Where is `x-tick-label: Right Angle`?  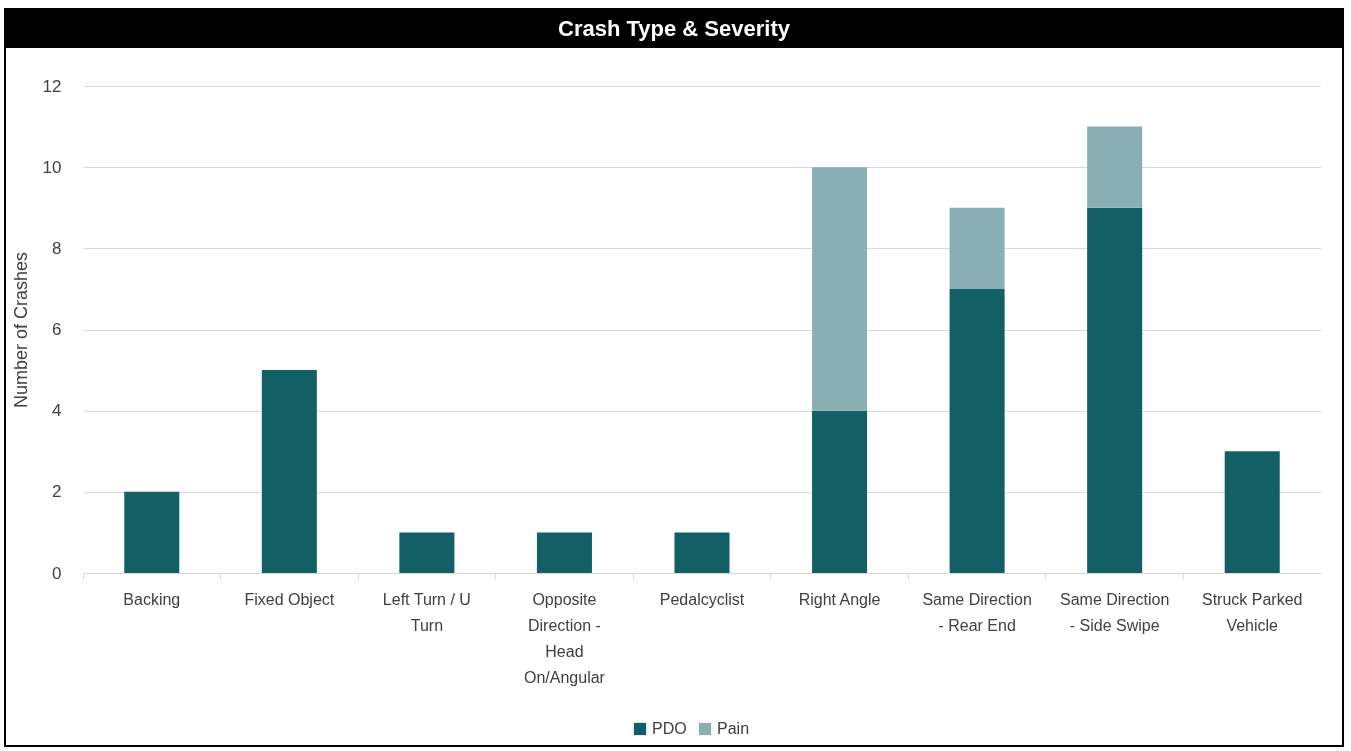 x-tick-label: Right Angle is located at coordinates (839, 599).